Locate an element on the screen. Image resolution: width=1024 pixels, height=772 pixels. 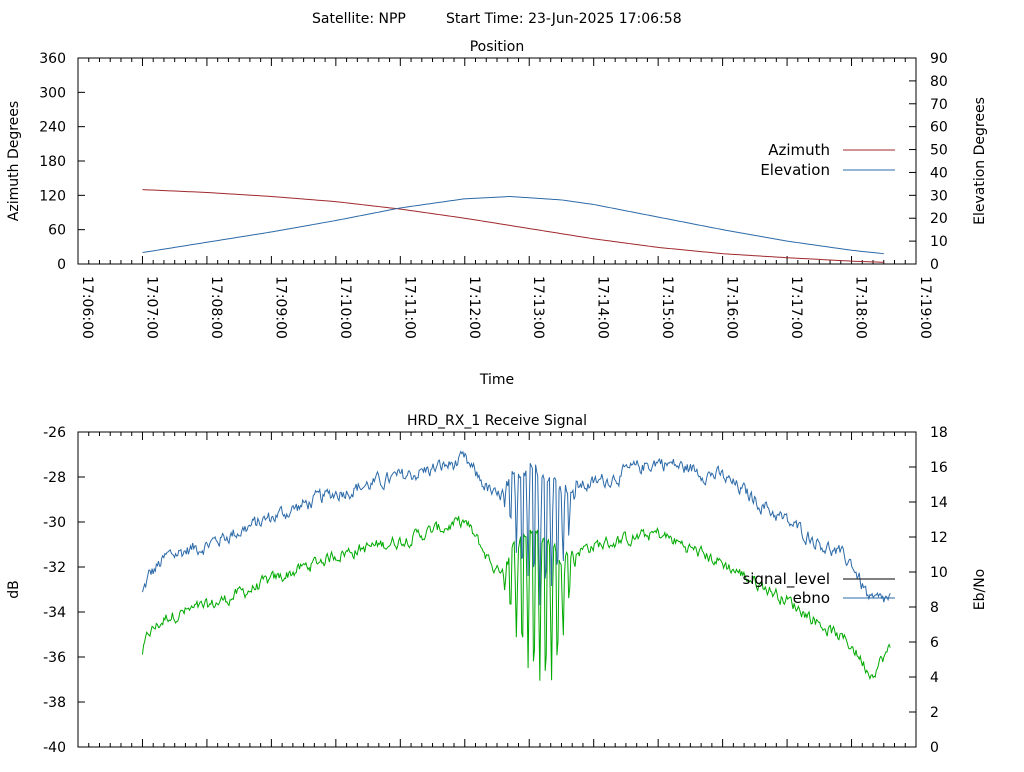
x-tick-label: 17:11:00 is located at coordinates (409, 307).